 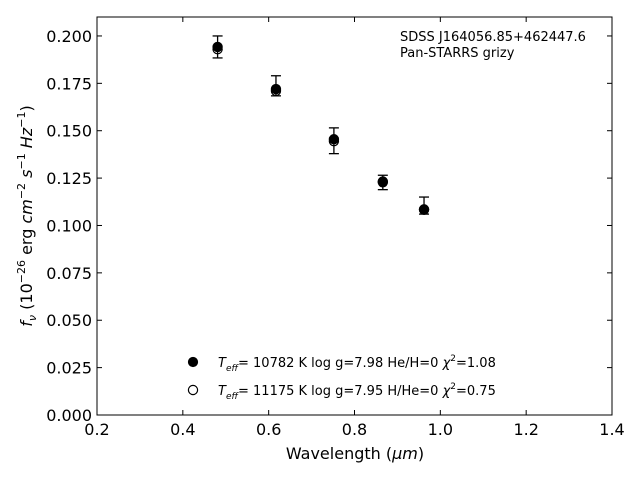 I want to click on y-tick-label: 0.125, so click(x=69, y=178).